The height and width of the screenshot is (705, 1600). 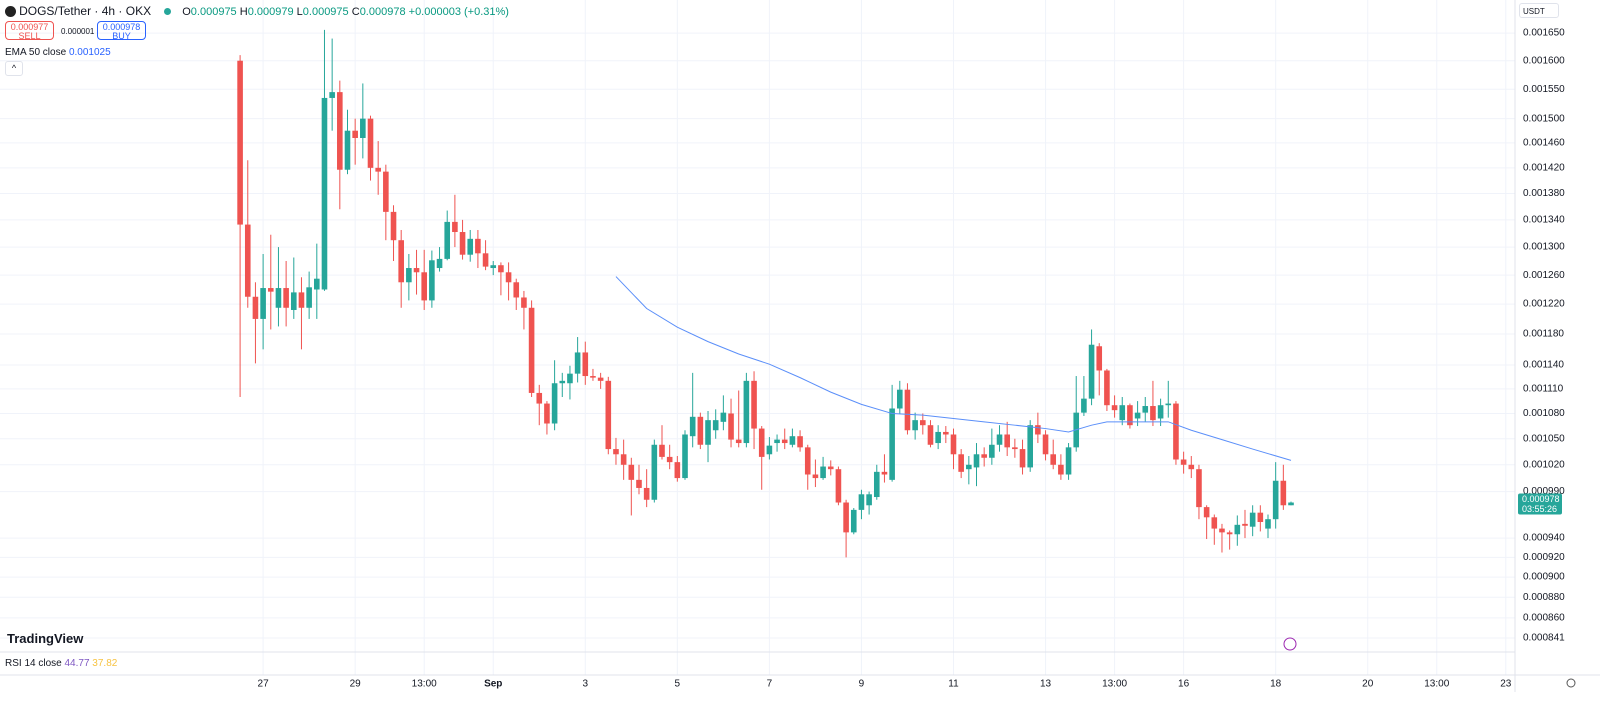 What do you see at coordinates (1544, 557) in the screenshot?
I see `y-tick-label: 0.000920` at bounding box center [1544, 557].